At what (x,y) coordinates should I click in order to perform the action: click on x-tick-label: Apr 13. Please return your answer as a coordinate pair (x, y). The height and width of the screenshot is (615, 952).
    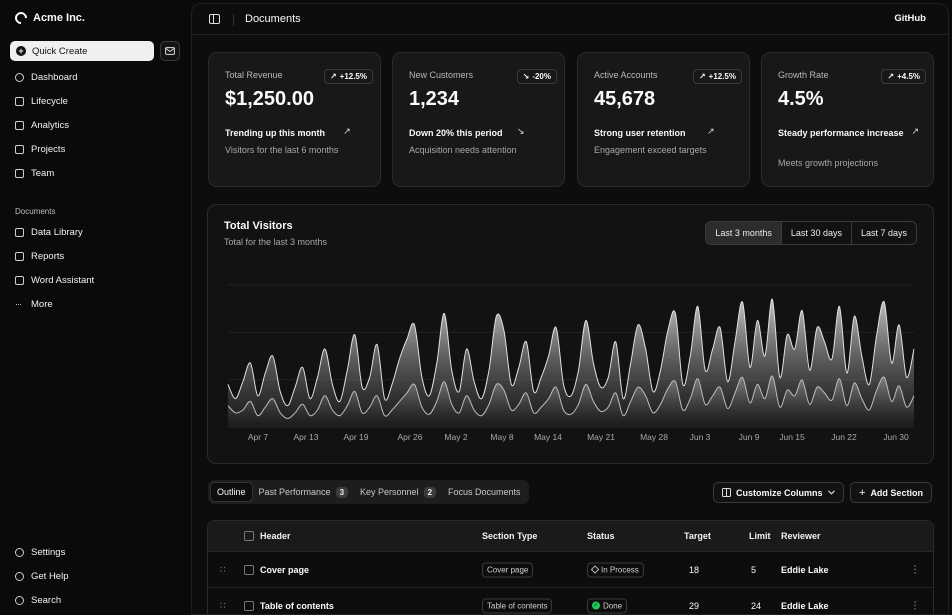
    Looking at the image, I should click on (305, 437).